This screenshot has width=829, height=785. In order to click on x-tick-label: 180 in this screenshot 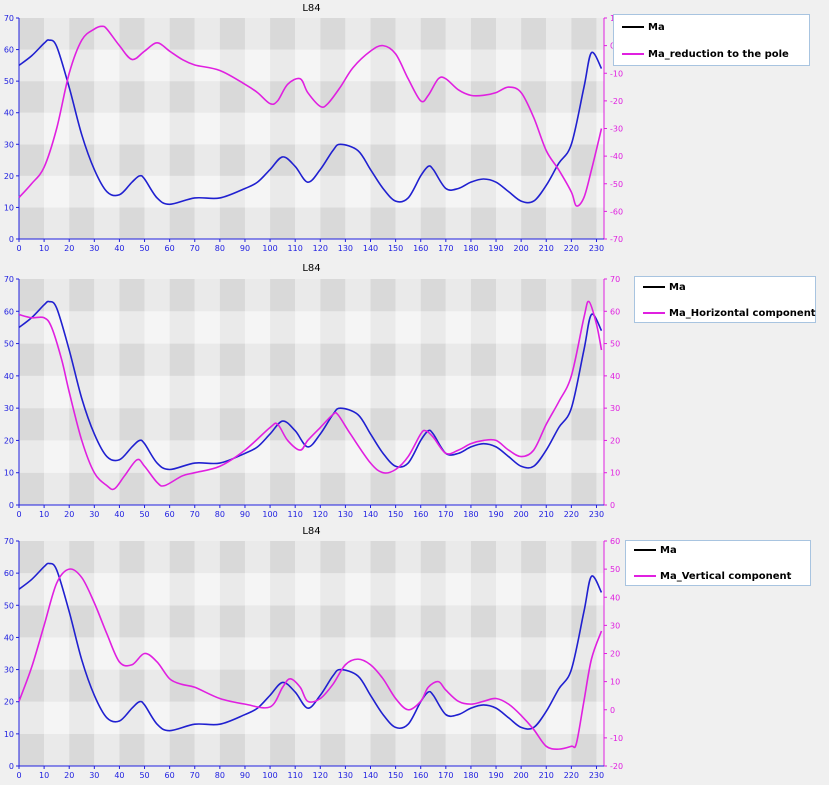, I will do `click(470, 775)`.